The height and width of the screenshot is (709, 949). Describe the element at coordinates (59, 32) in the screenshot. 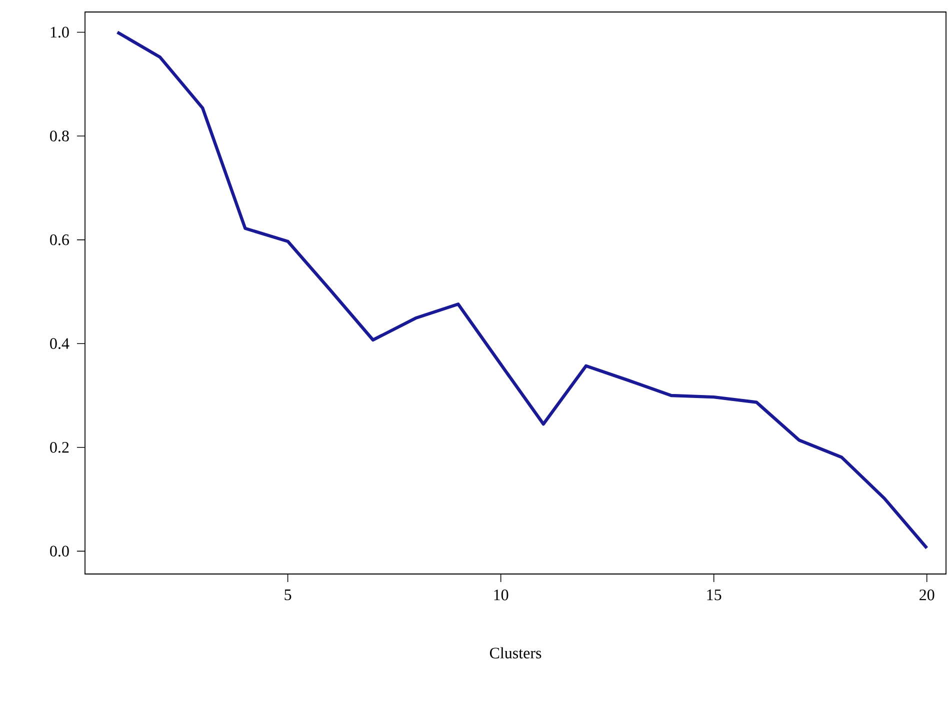

I see `y-tick-label: 1.0` at that location.